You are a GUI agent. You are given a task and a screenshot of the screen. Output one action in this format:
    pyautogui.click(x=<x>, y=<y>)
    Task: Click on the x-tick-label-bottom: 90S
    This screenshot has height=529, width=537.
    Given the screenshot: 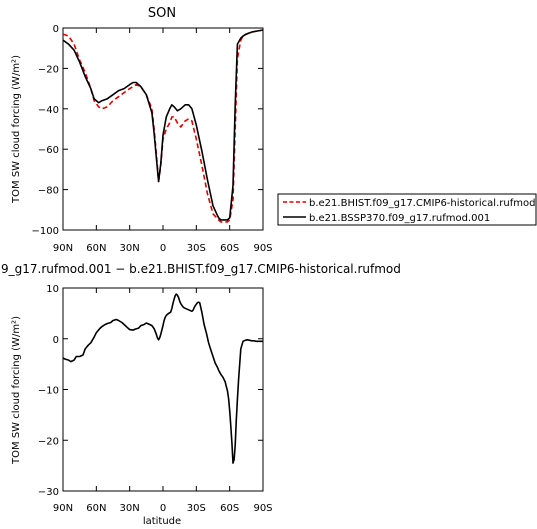 What is the action you would take?
    pyautogui.click(x=262, y=508)
    